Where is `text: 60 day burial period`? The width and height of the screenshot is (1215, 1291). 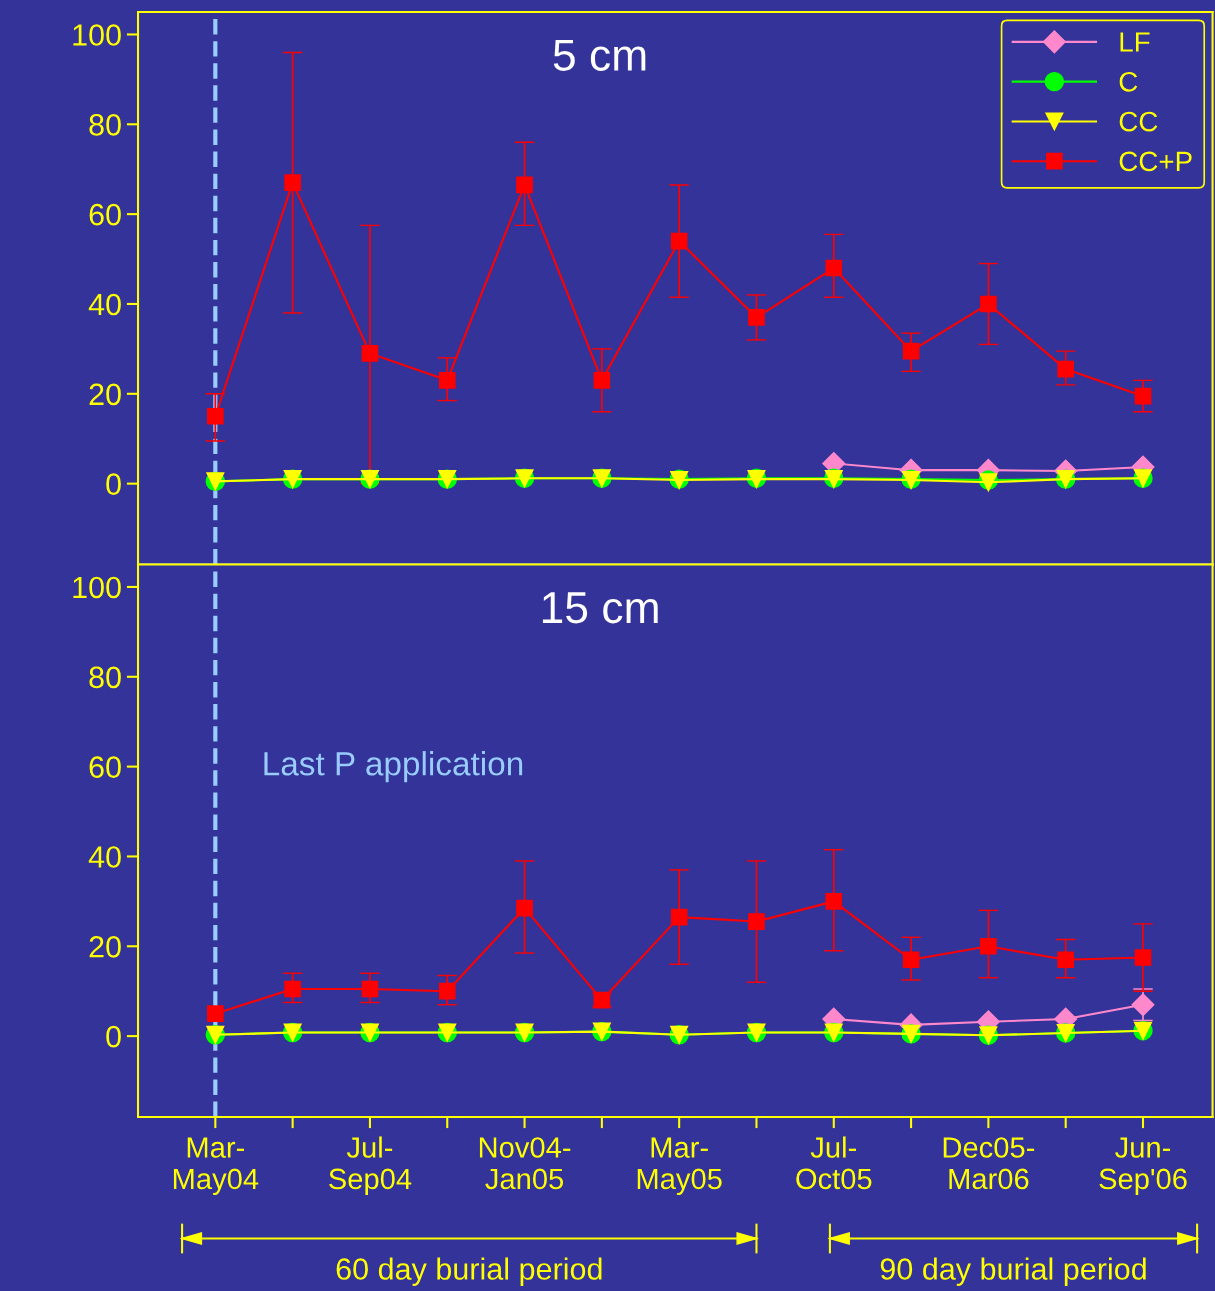 text: 60 day burial period is located at coordinates (469, 1271).